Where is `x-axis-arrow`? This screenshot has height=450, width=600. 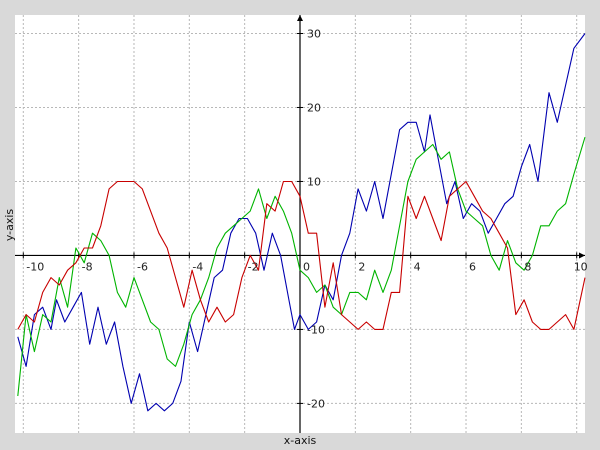 x-axis-arrow is located at coordinates (582, 255).